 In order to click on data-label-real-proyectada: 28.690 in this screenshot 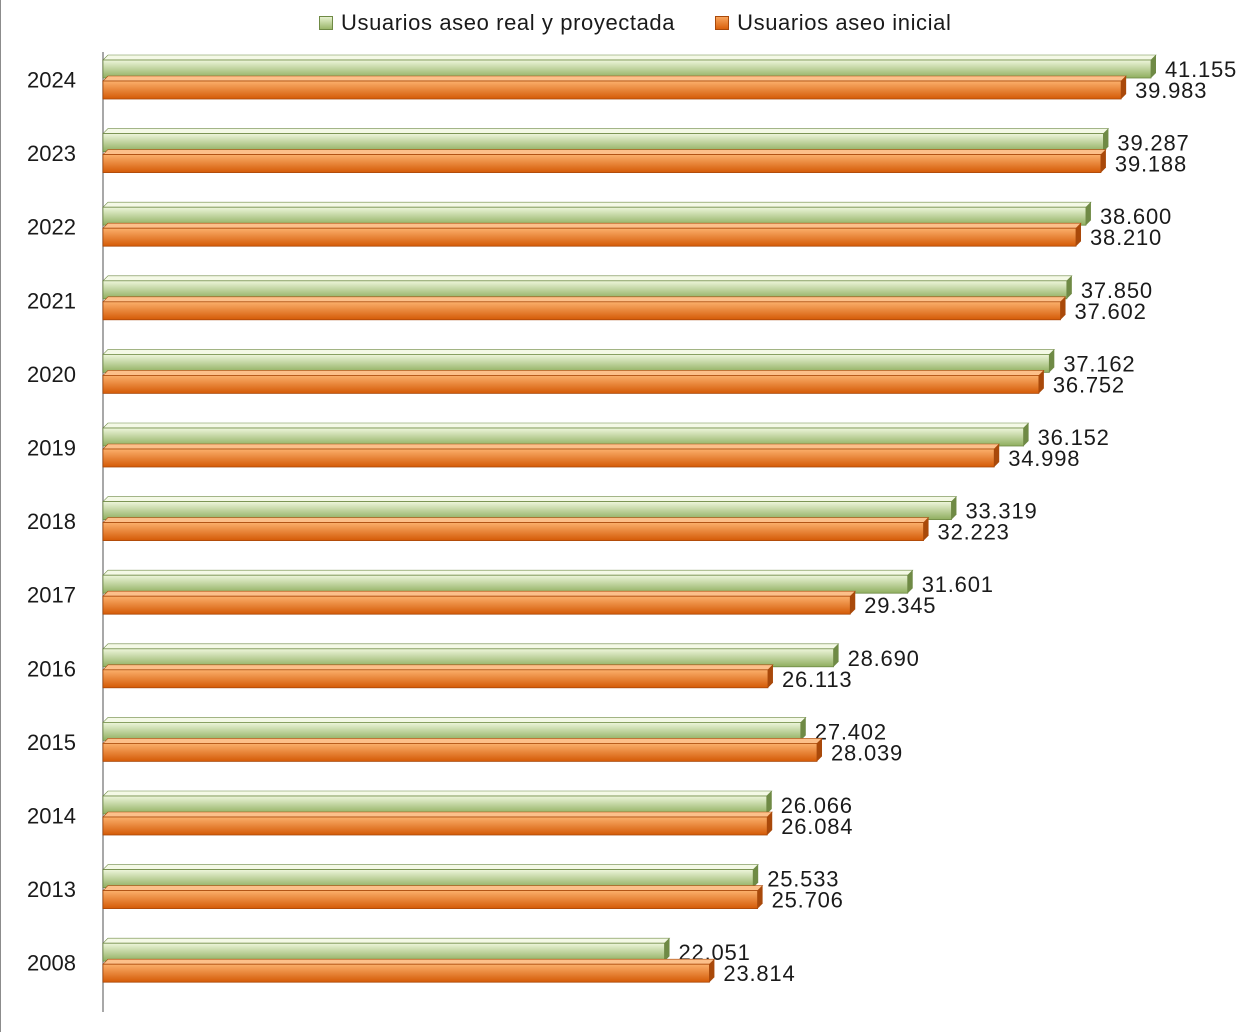, I will do `click(884, 658)`.